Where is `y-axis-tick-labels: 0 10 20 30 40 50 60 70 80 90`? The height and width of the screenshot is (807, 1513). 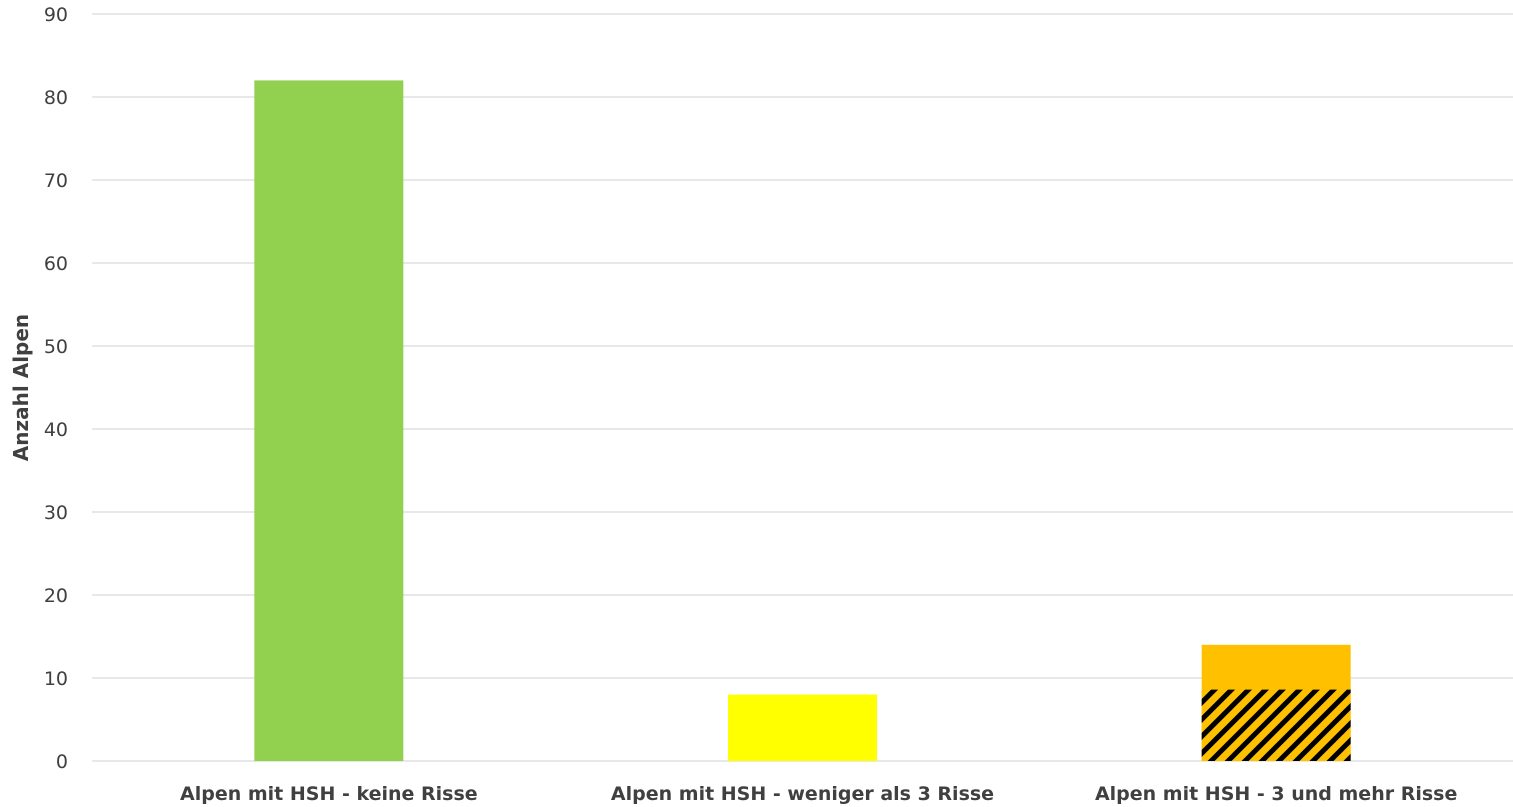
y-axis-tick-labels: 0 10 20 30 40 50 60 70 80 90 is located at coordinates (56, 388).